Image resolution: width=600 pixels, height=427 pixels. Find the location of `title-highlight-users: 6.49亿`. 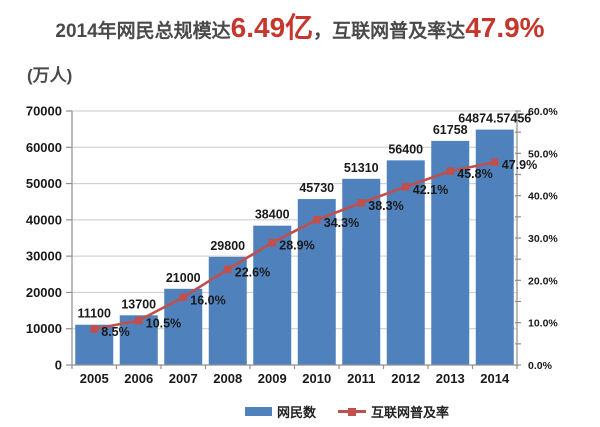

title-highlight-users: 6.49亿 is located at coordinates (272, 27).